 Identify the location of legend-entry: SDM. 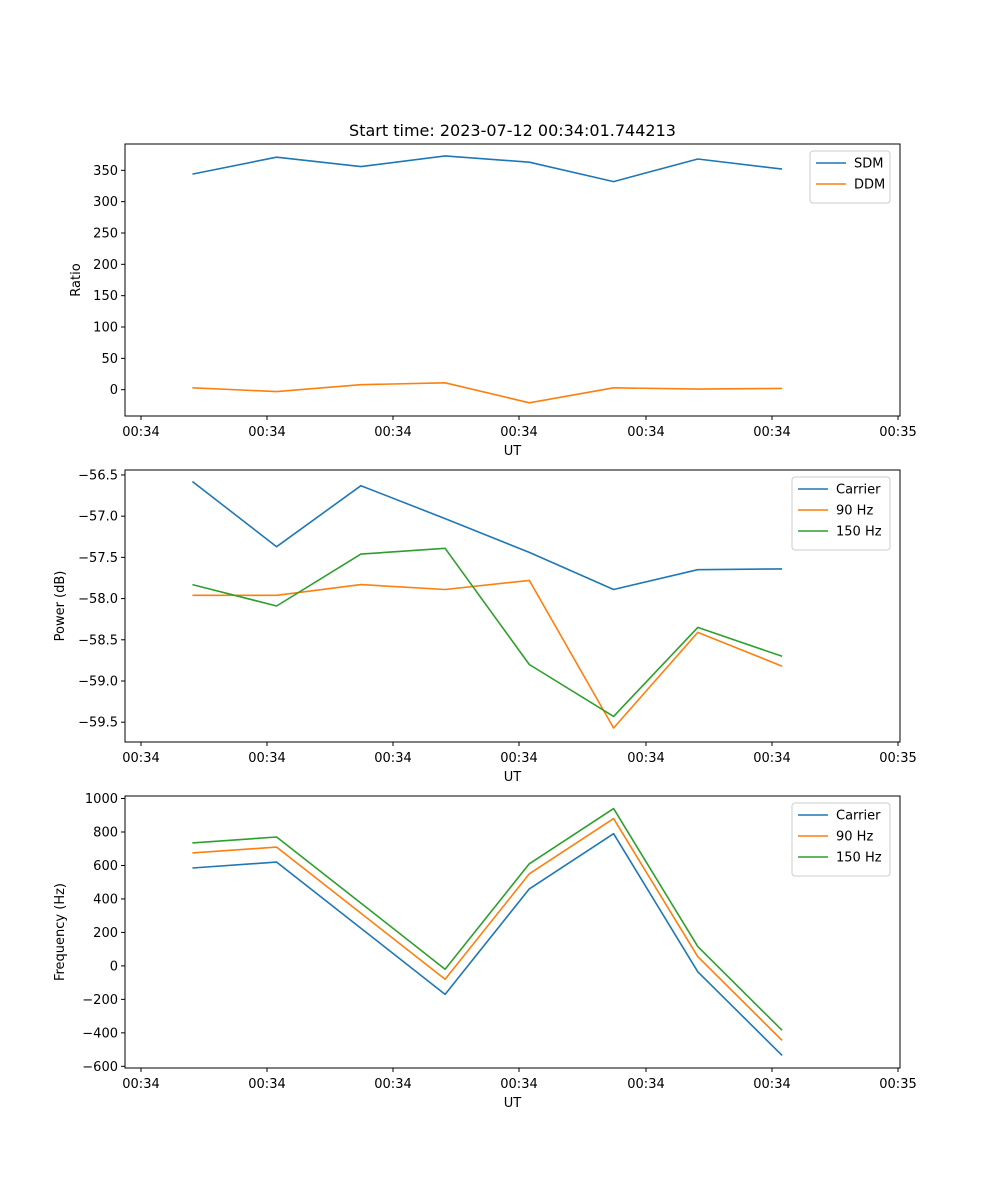
(868, 164).